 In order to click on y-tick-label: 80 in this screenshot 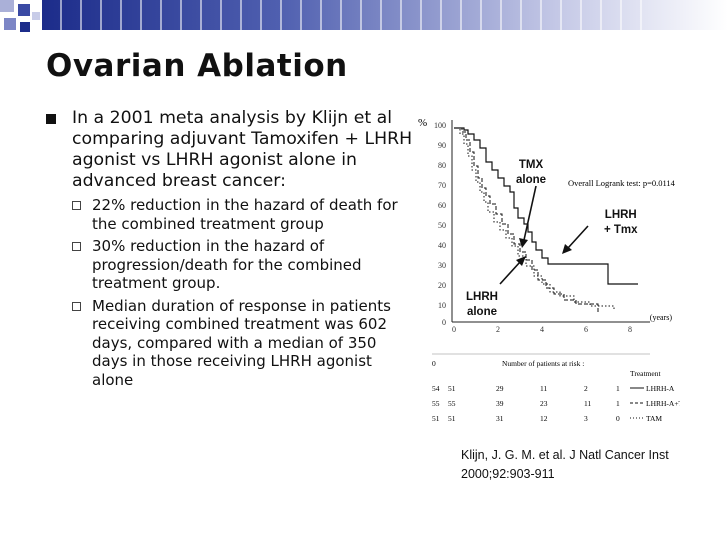, I will do `click(442, 165)`.